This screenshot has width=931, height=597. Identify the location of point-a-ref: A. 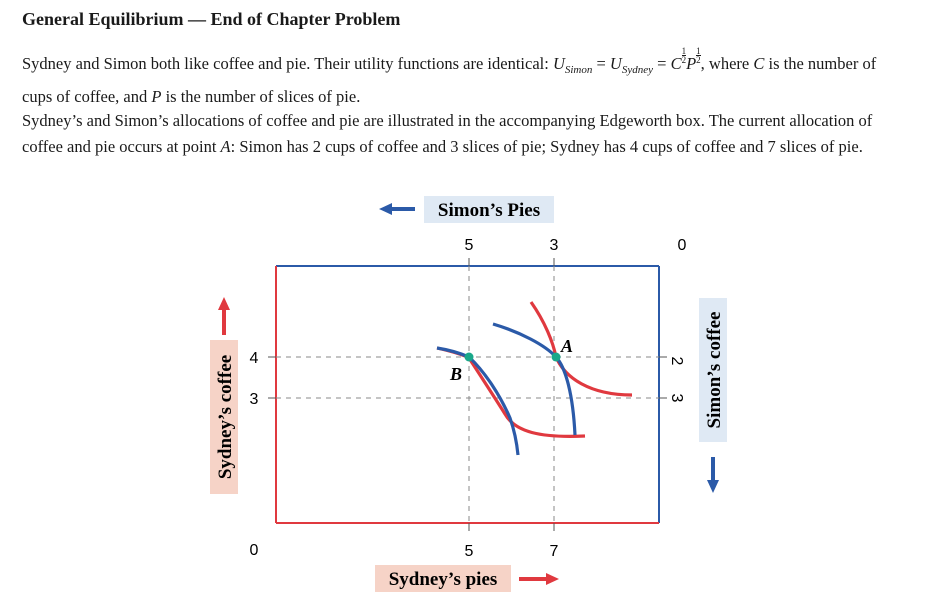
(225, 146).